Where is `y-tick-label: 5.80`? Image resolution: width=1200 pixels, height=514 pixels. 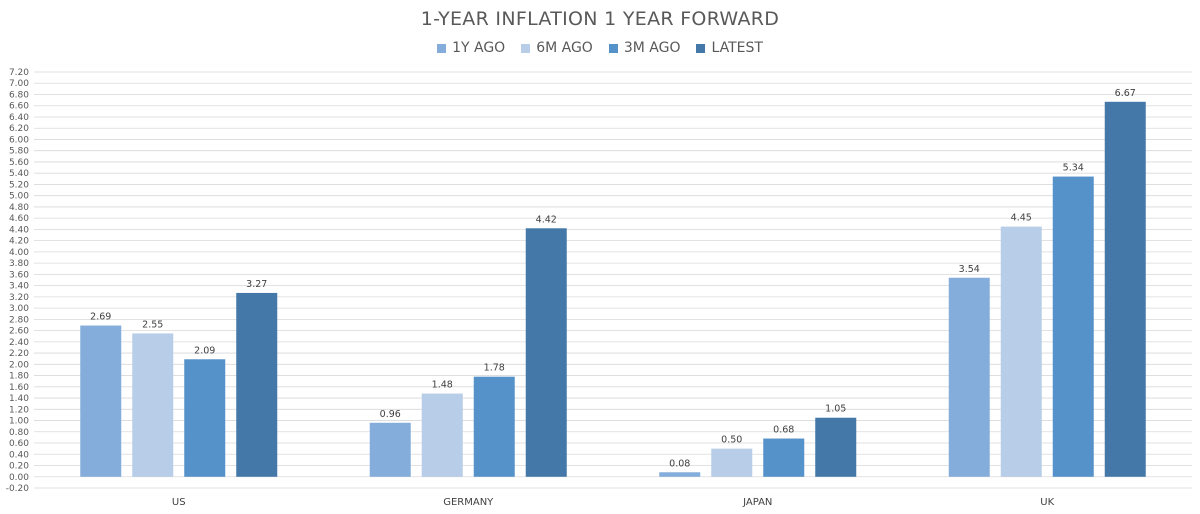 y-tick-label: 5.80 is located at coordinates (19, 152).